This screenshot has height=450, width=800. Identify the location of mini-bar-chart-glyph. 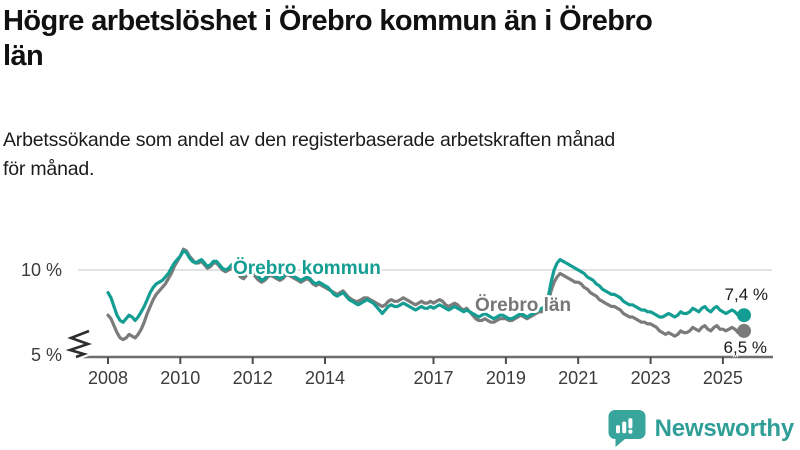
(624, 426).